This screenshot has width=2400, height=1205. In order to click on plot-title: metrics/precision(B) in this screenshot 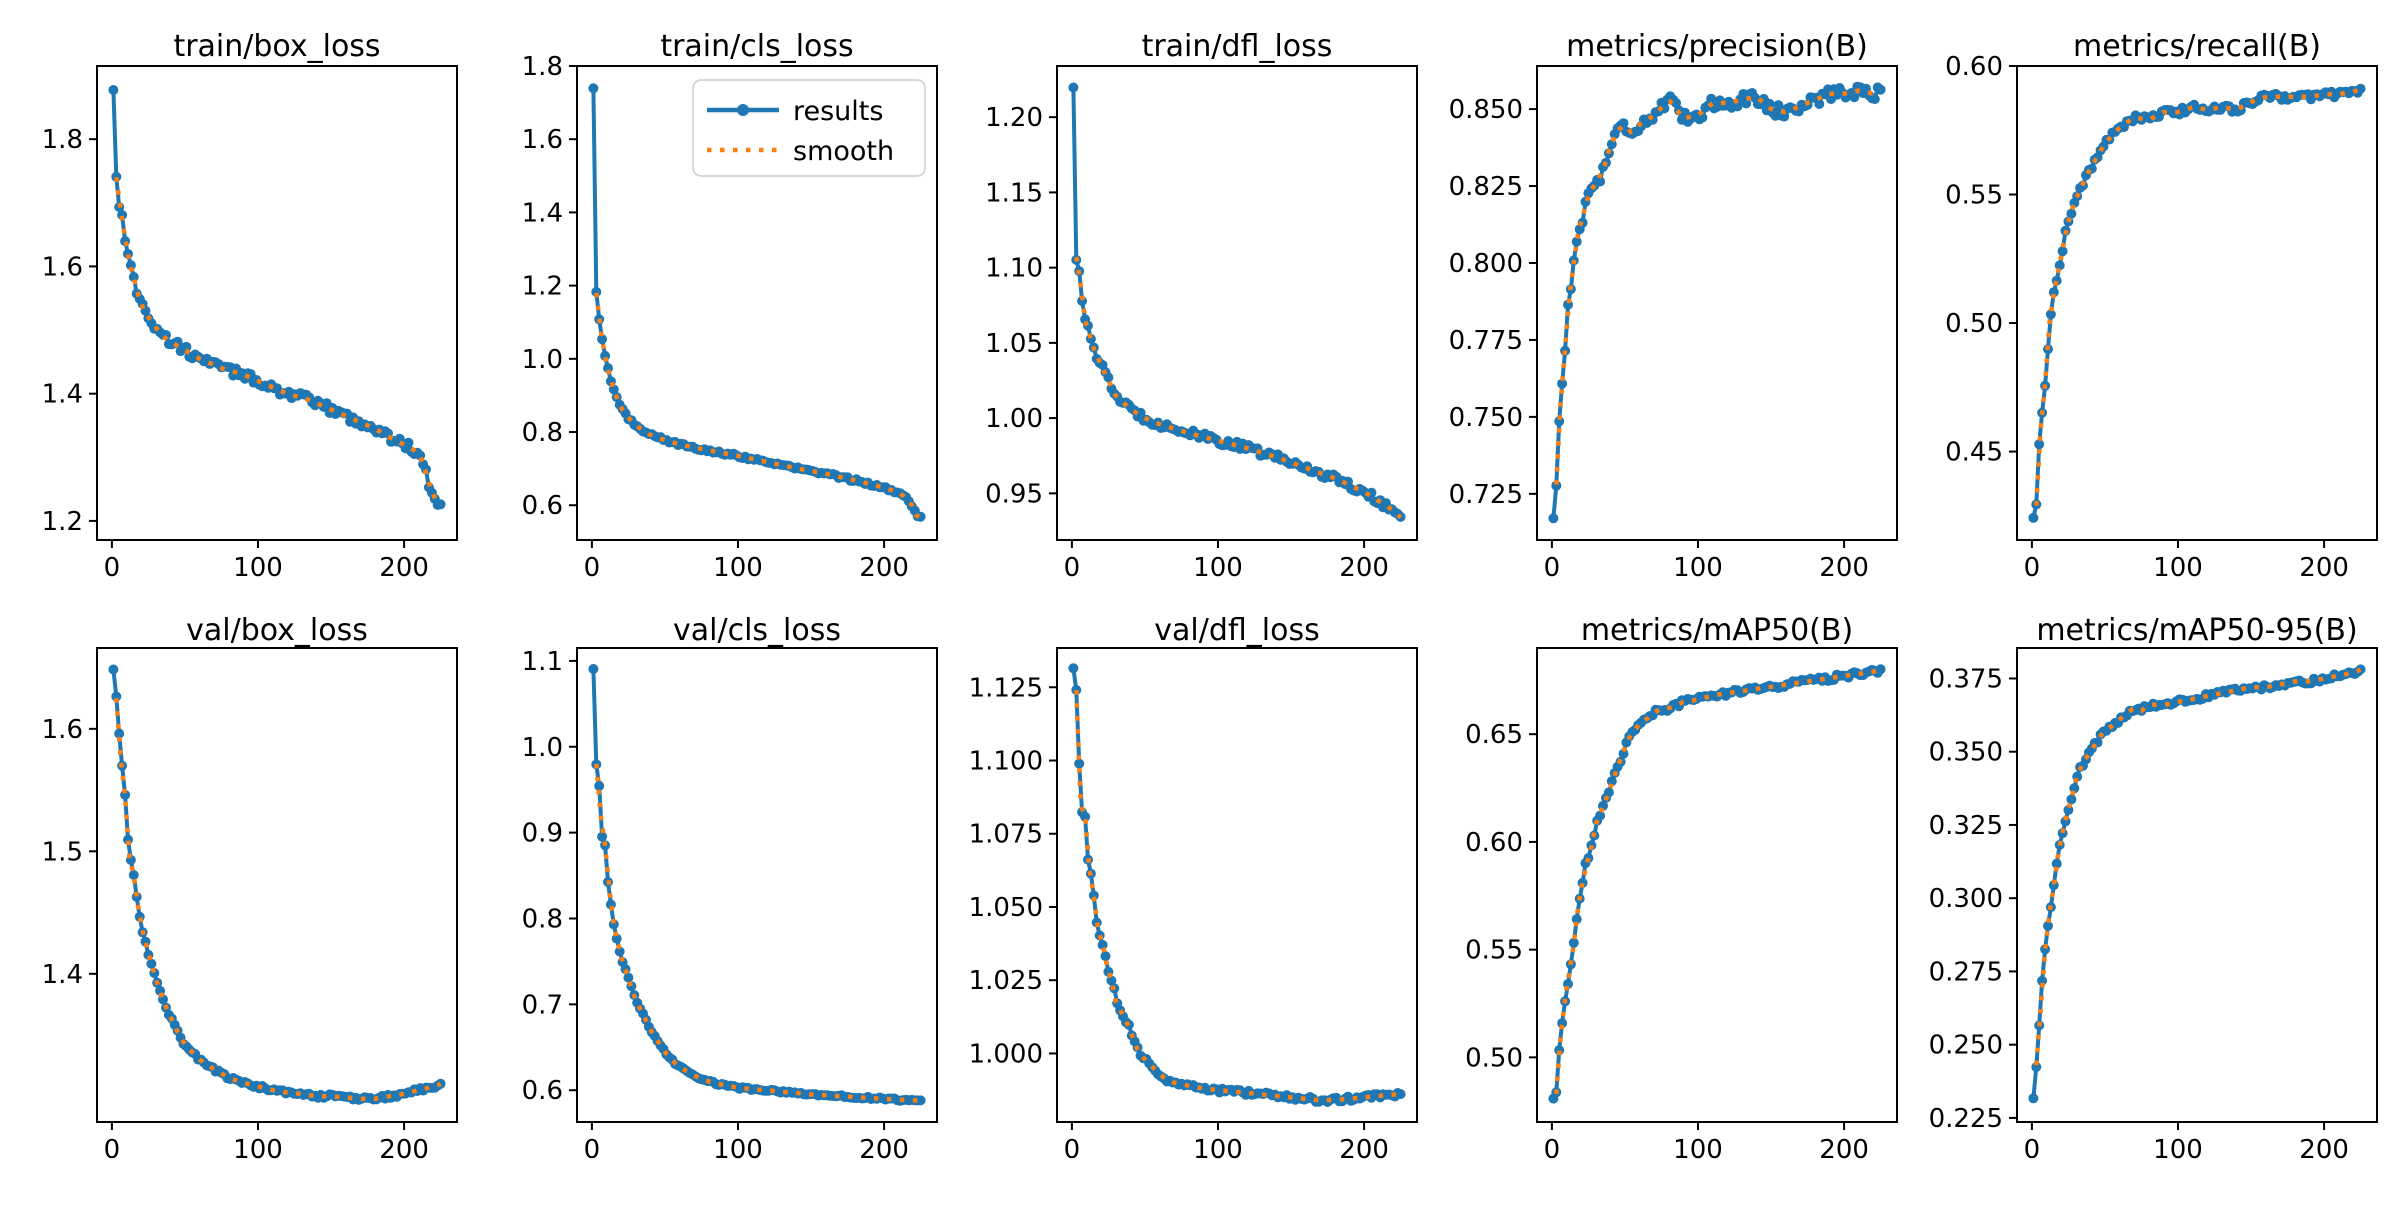, I will do `click(1717, 46)`.